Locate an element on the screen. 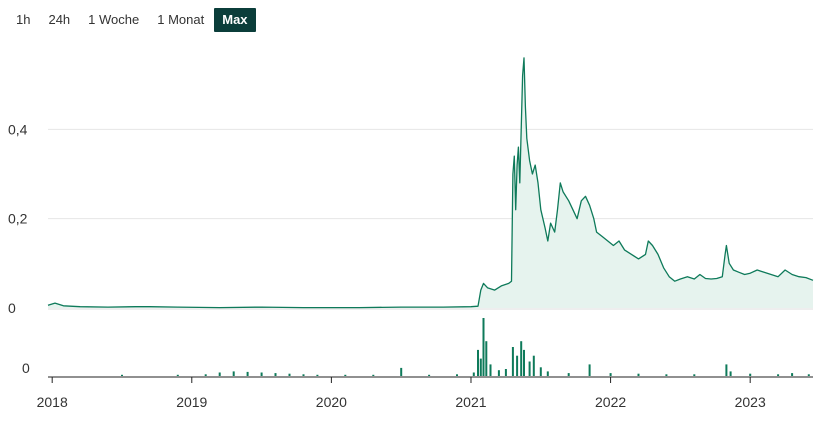 The image size is (817, 431). range-tabs: 1h 24h 1 Woche 1 Monat Max is located at coordinates (132, 20).